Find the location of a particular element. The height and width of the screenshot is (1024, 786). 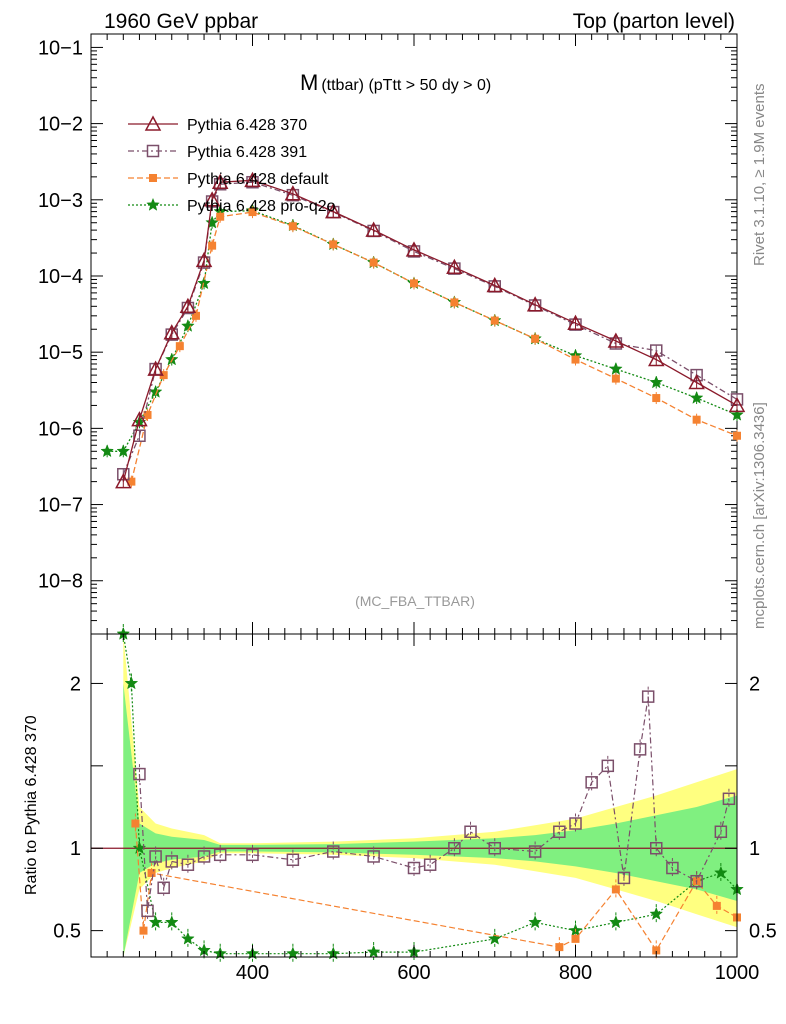

ratio-ytick-label-right: 1 is located at coordinates (754, 849).